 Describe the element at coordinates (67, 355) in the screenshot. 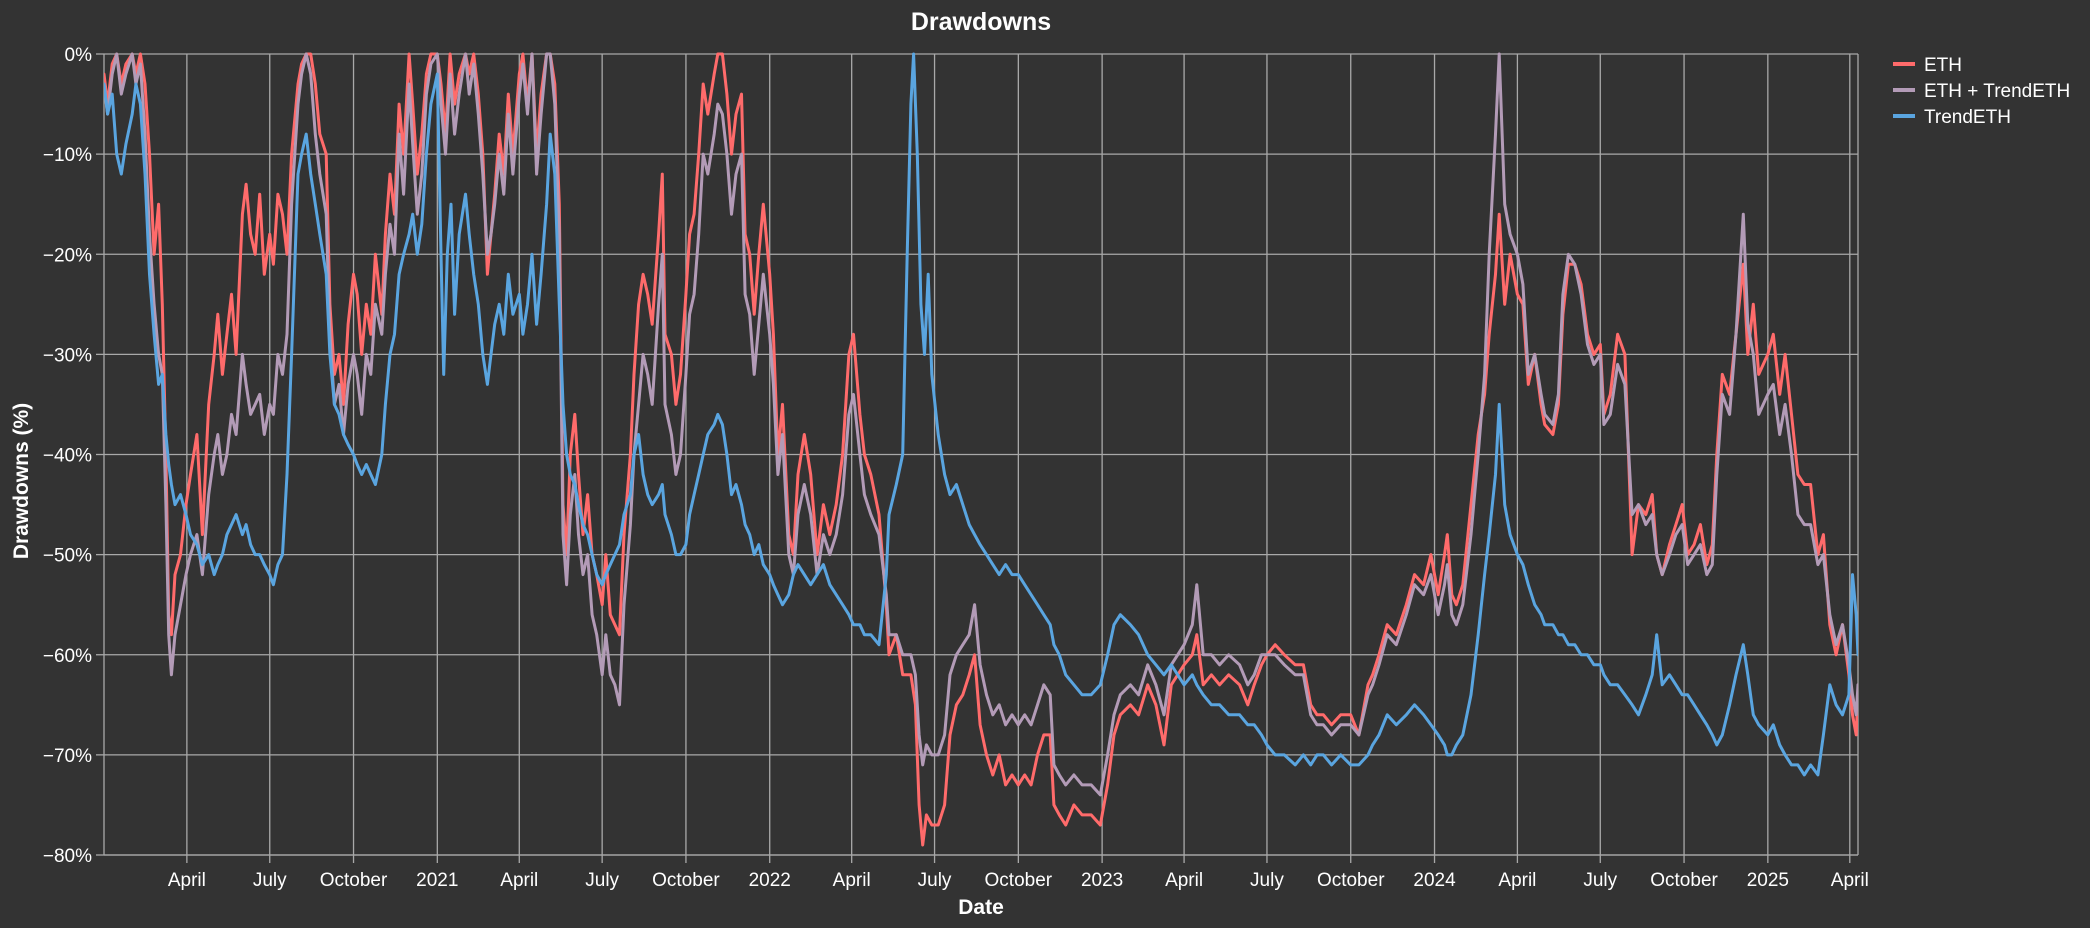

I see `y-tick-label: −30%` at that location.